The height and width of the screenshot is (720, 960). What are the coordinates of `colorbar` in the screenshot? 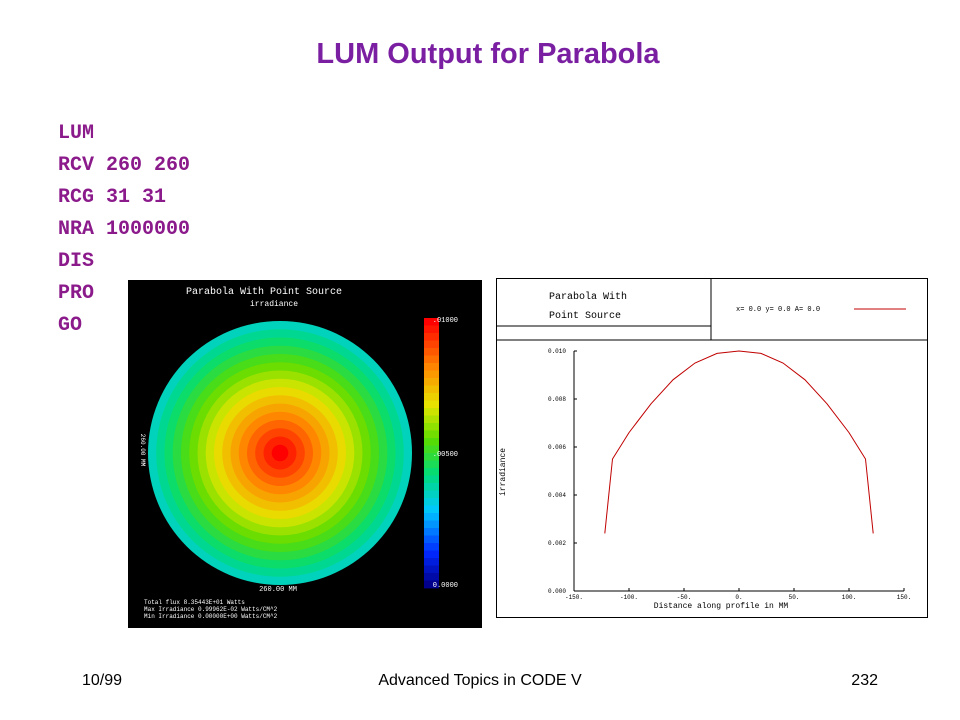 It's located at (431, 453).